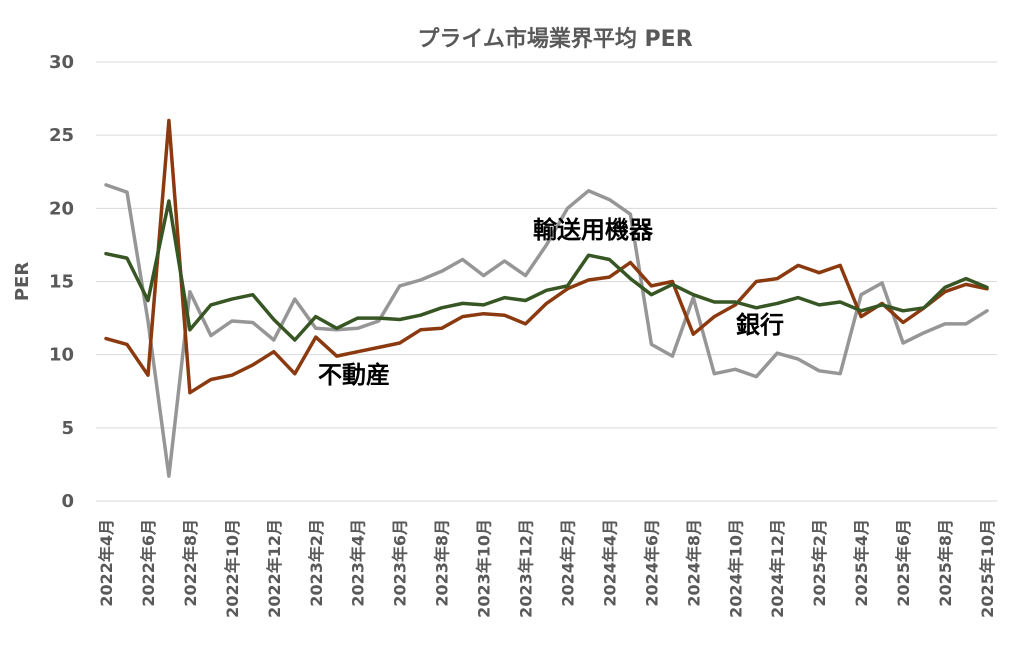  Describe the element at coordinates (945, 563) in the screenshot. I see `x-tick-label: 2025年8月` at that location.